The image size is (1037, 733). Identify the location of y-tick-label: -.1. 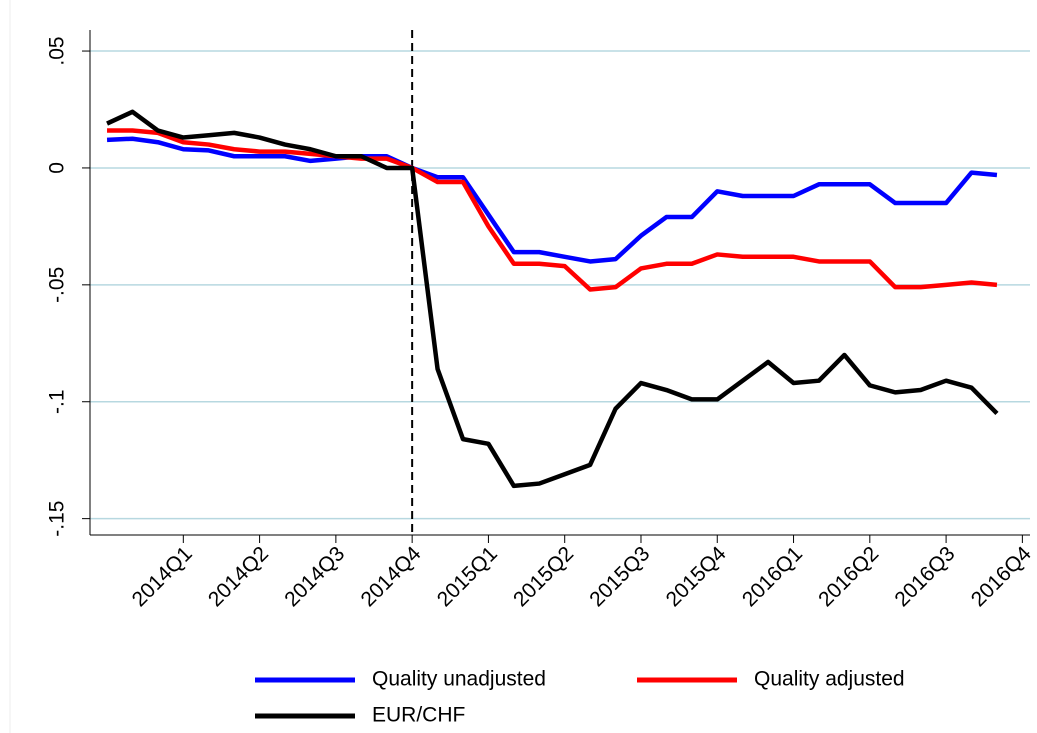
(57, 401).